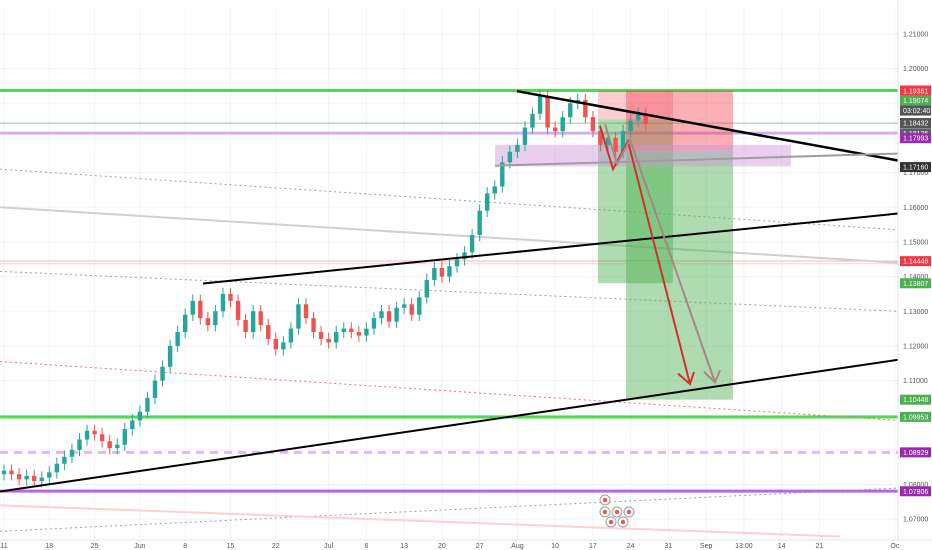  I want to click on price-tag-bg, so click(915, 452).